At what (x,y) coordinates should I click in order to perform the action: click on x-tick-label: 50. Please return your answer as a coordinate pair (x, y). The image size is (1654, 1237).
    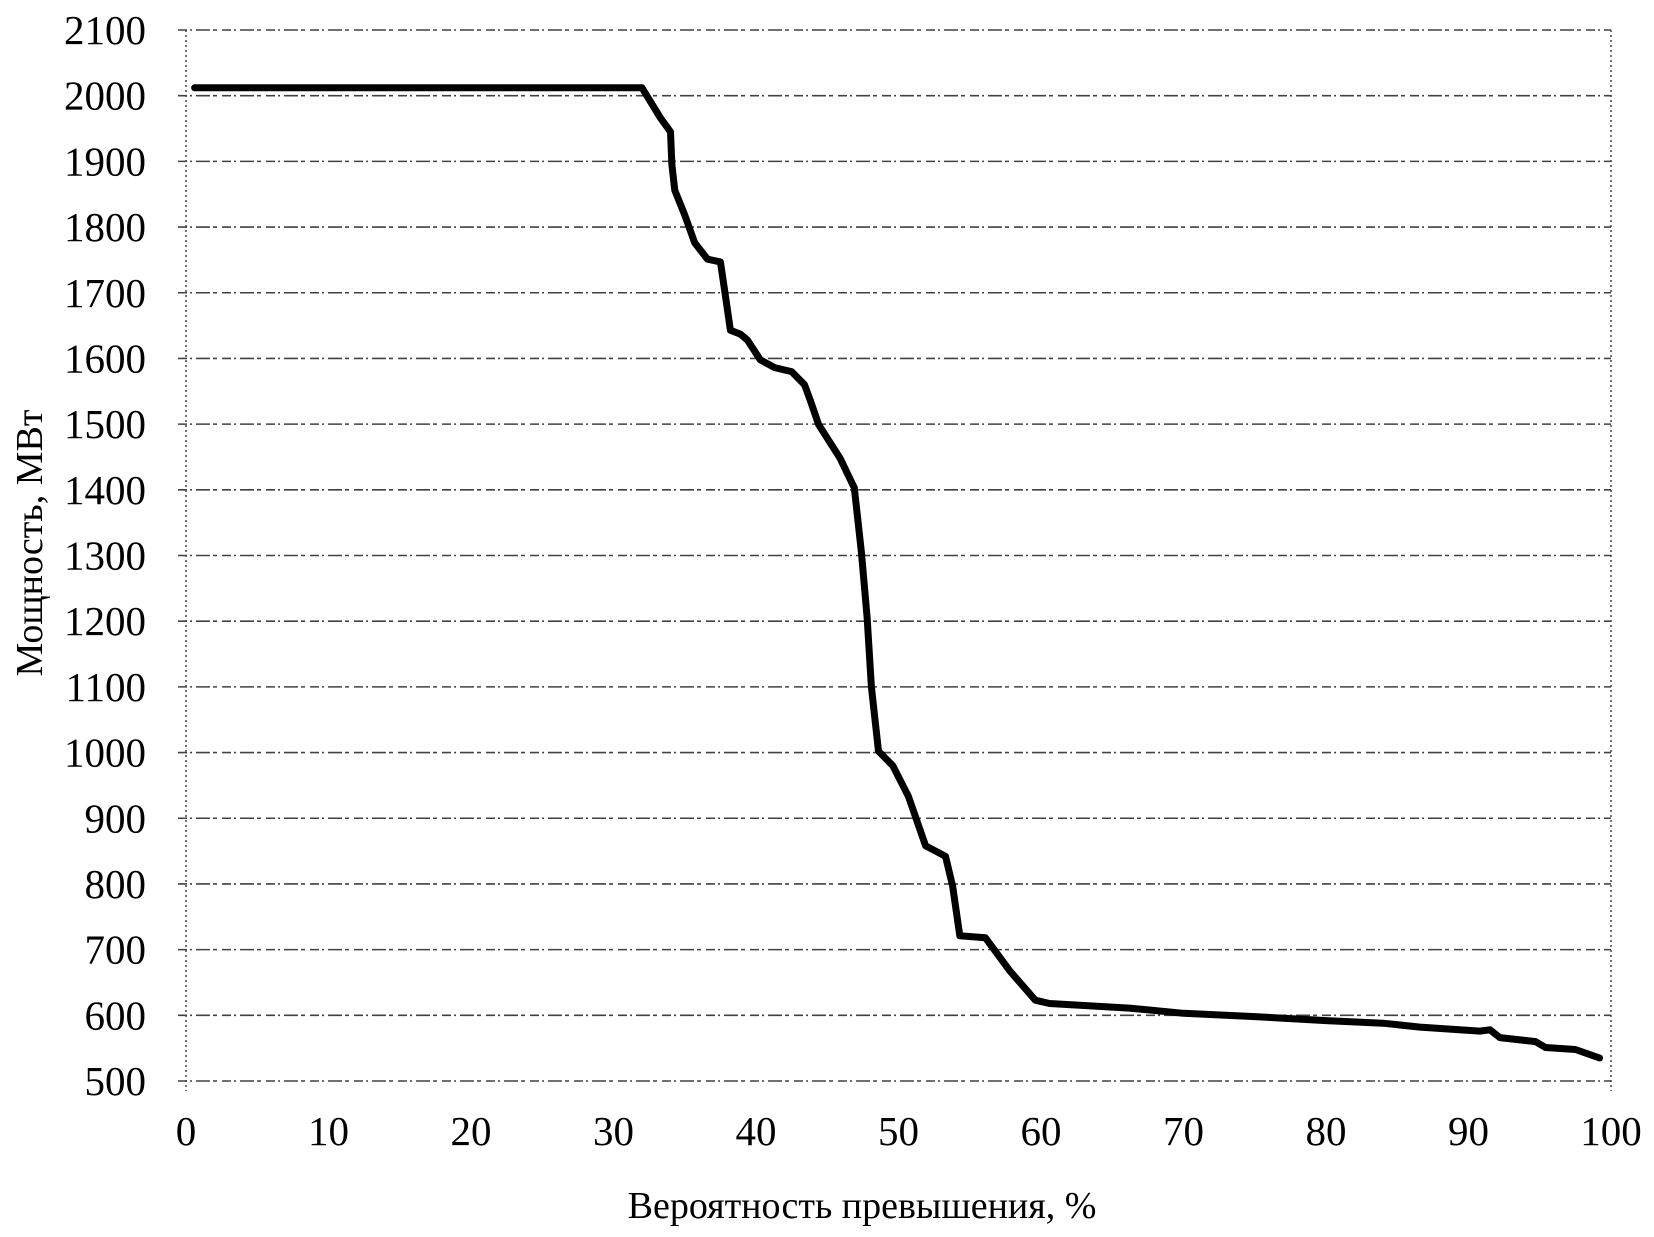
    Looking at the image, I should click on (898, 1131).